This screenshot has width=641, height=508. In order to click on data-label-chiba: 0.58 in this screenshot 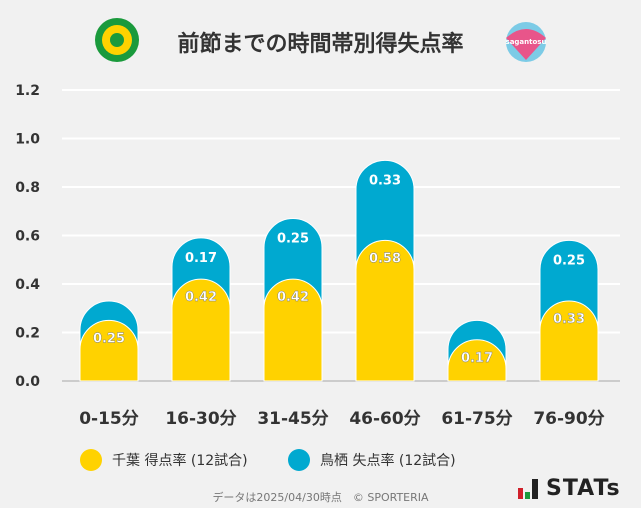, I will do `click(385, 258)`.